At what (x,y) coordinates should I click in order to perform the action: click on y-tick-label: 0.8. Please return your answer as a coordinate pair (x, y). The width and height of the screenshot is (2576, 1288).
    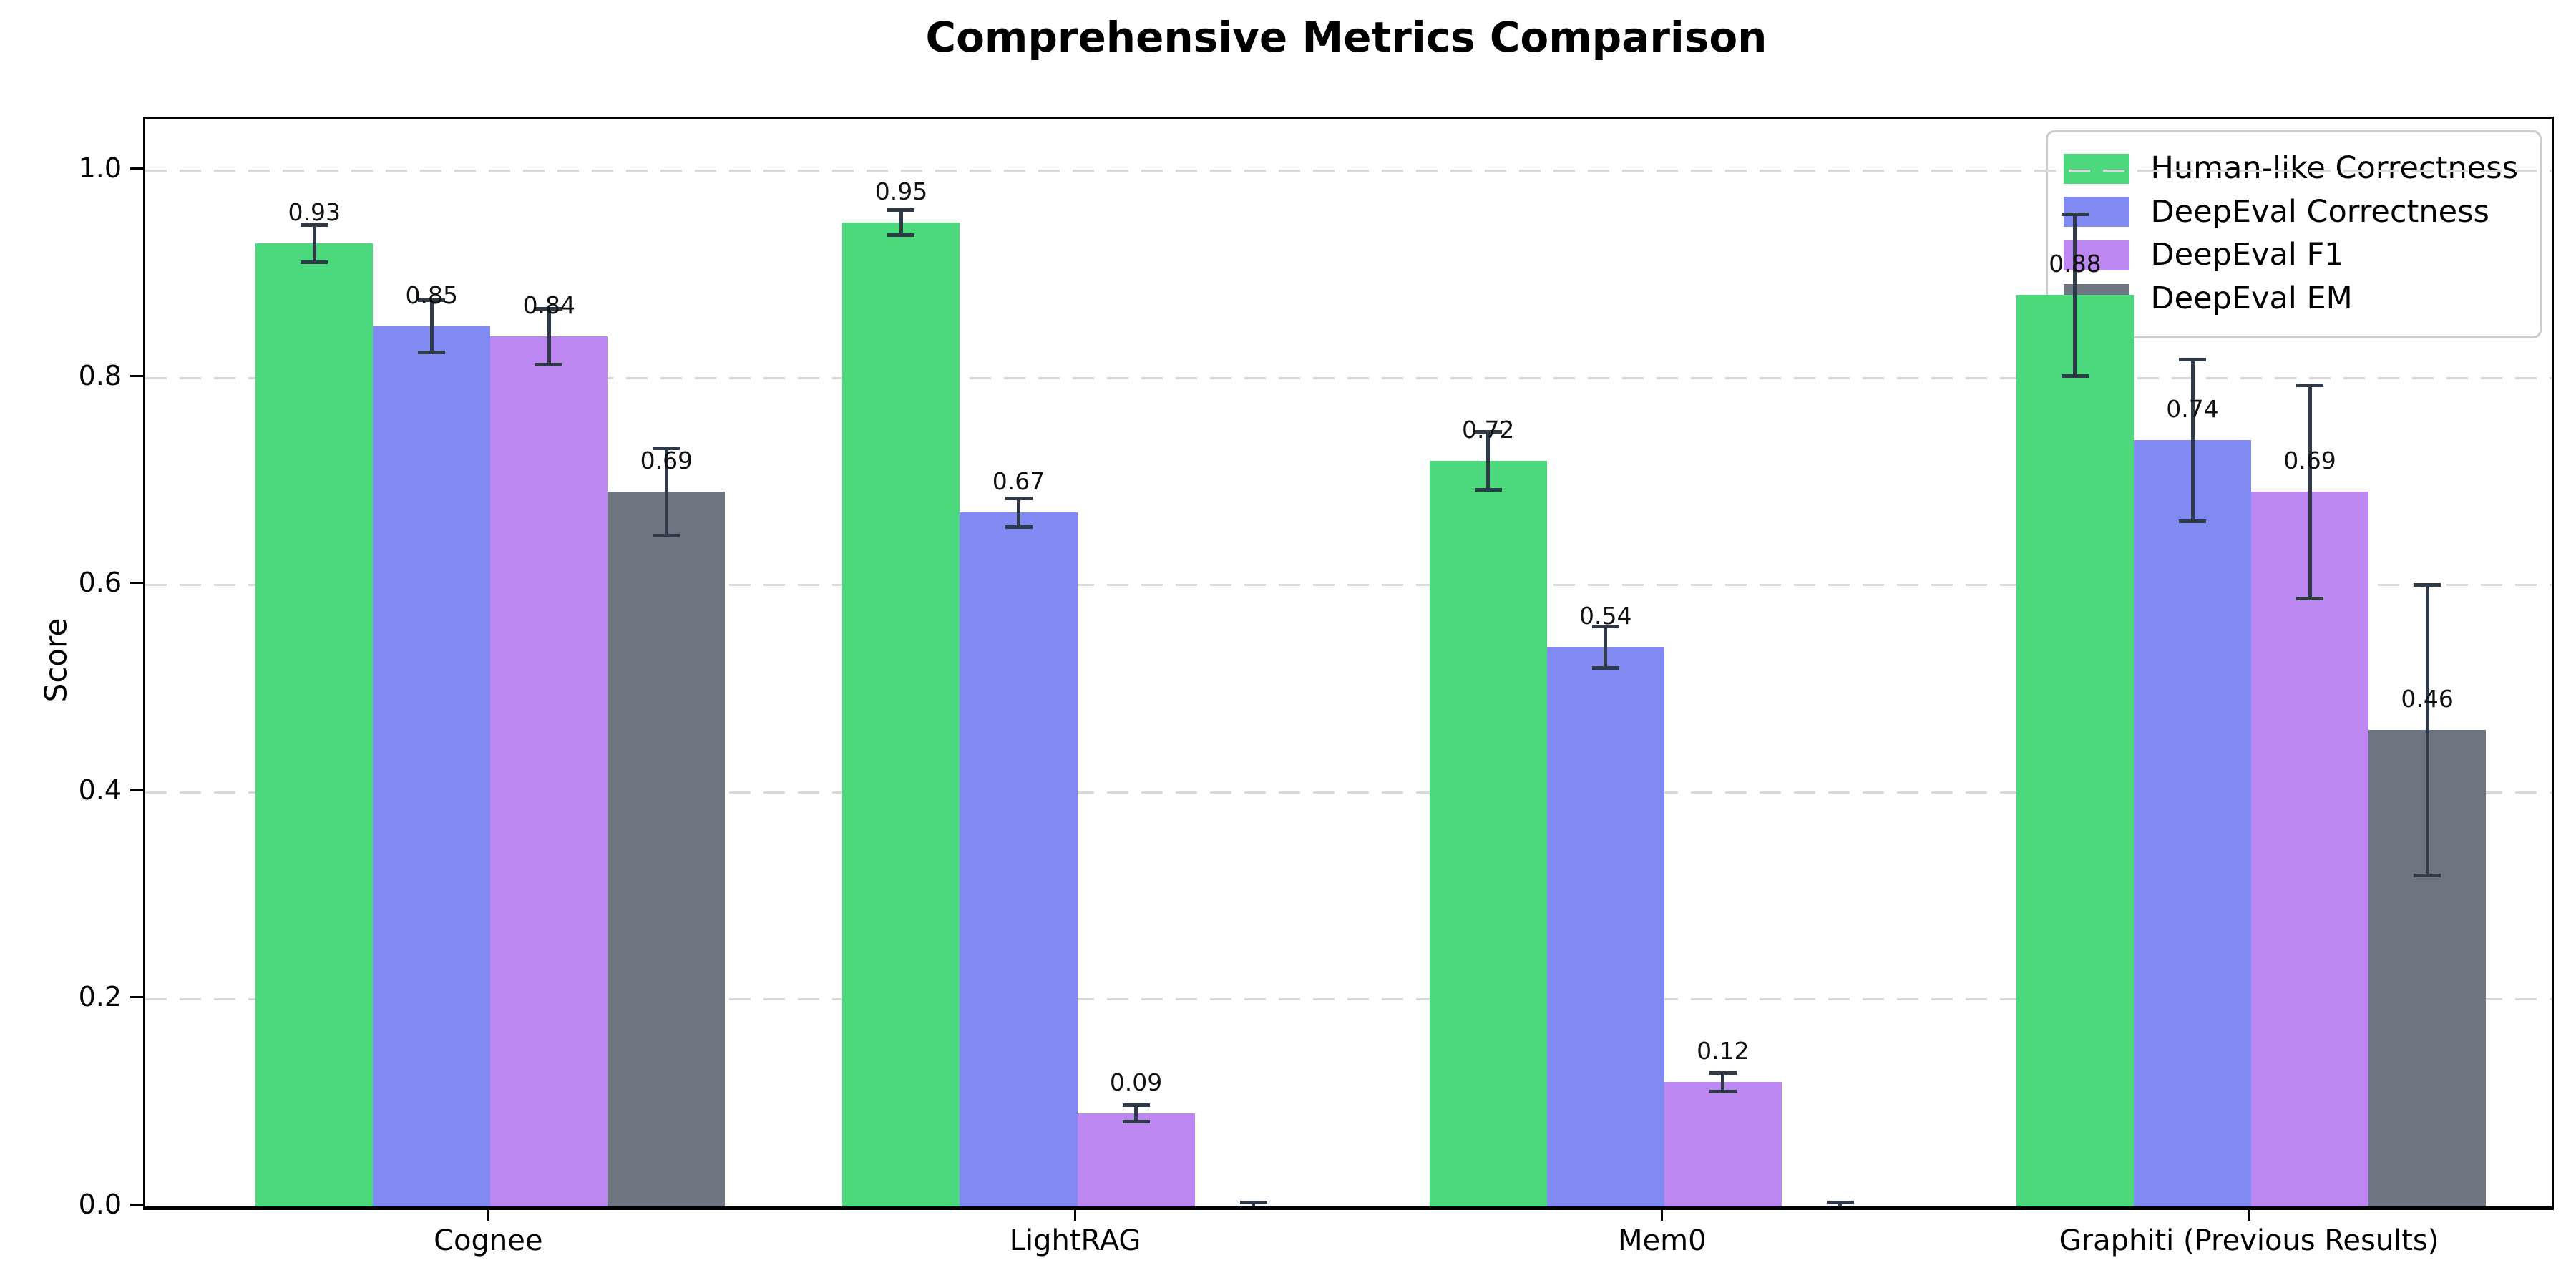
    Looking at the image, I should click on (100, 375).